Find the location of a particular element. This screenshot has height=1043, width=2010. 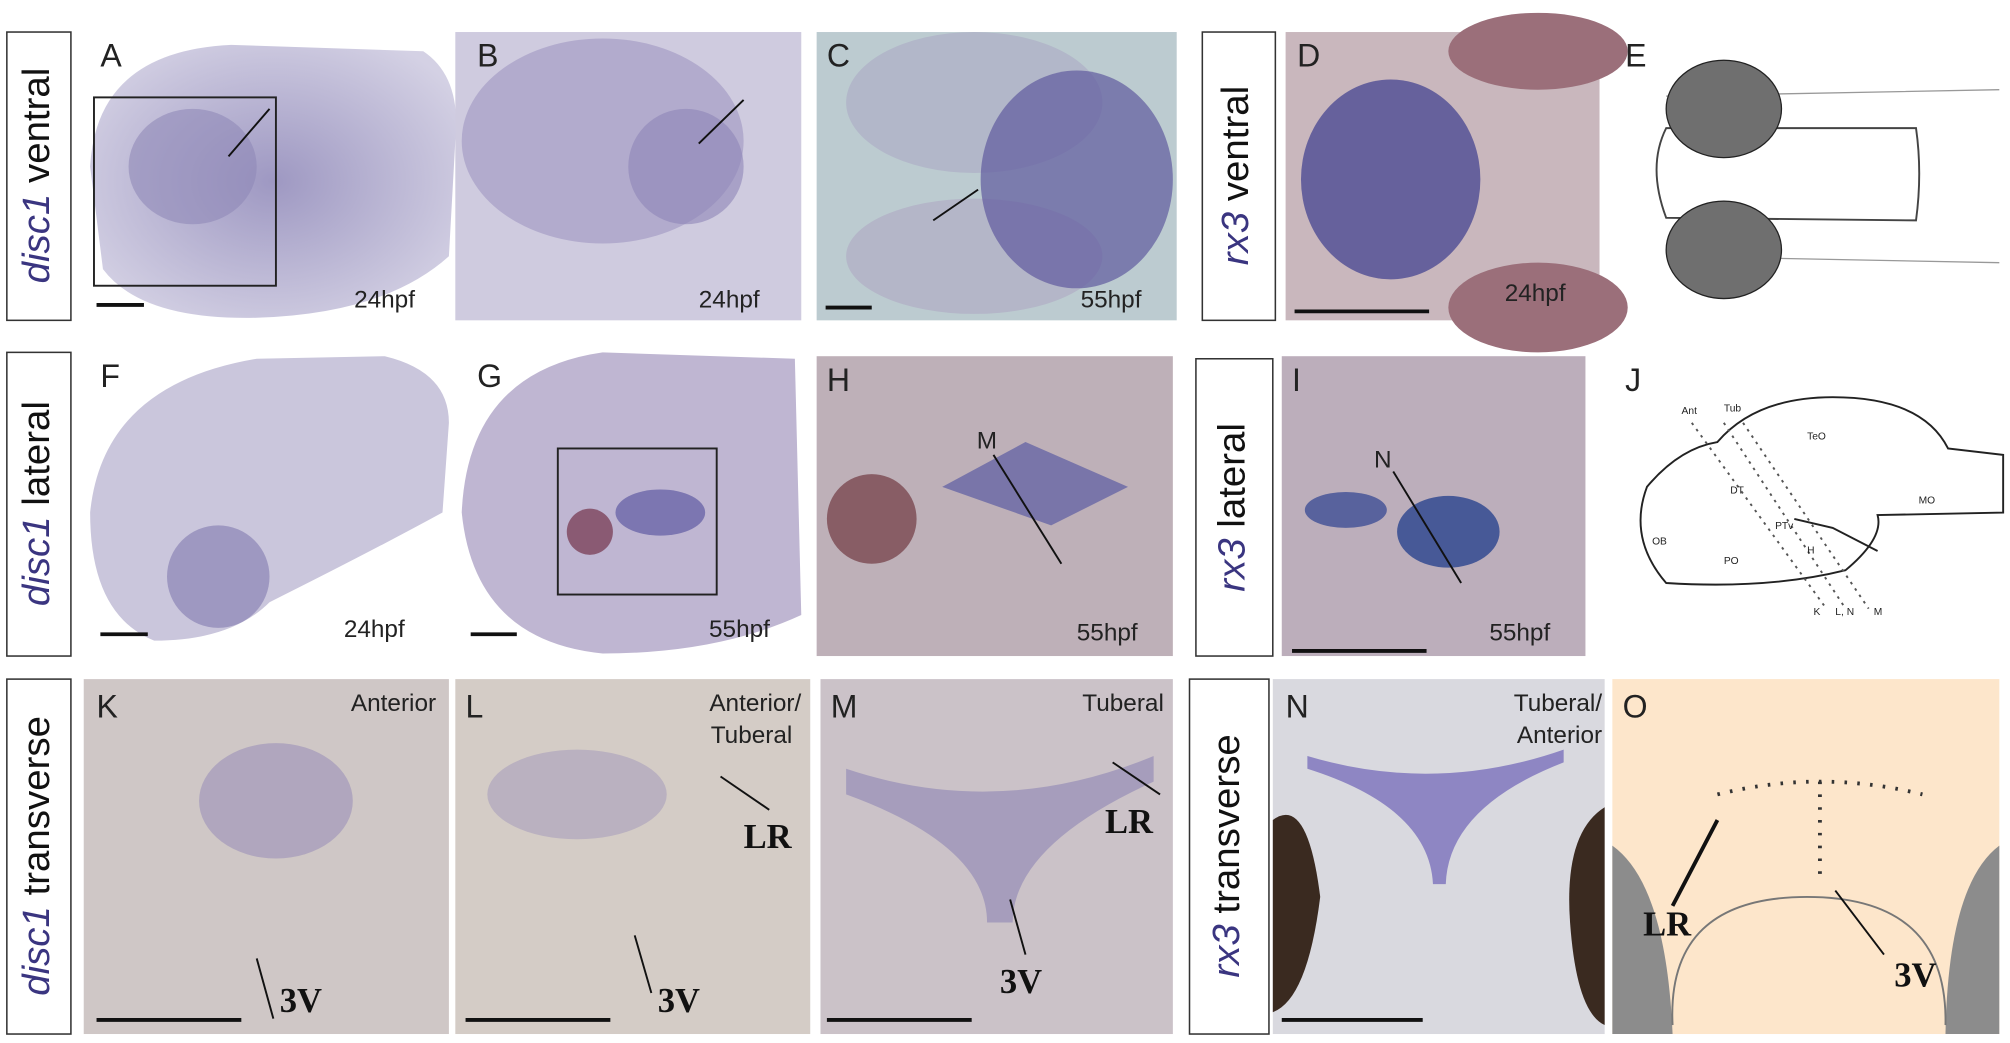

row-label: disc1 transverse is located at coordinates (36, 856).